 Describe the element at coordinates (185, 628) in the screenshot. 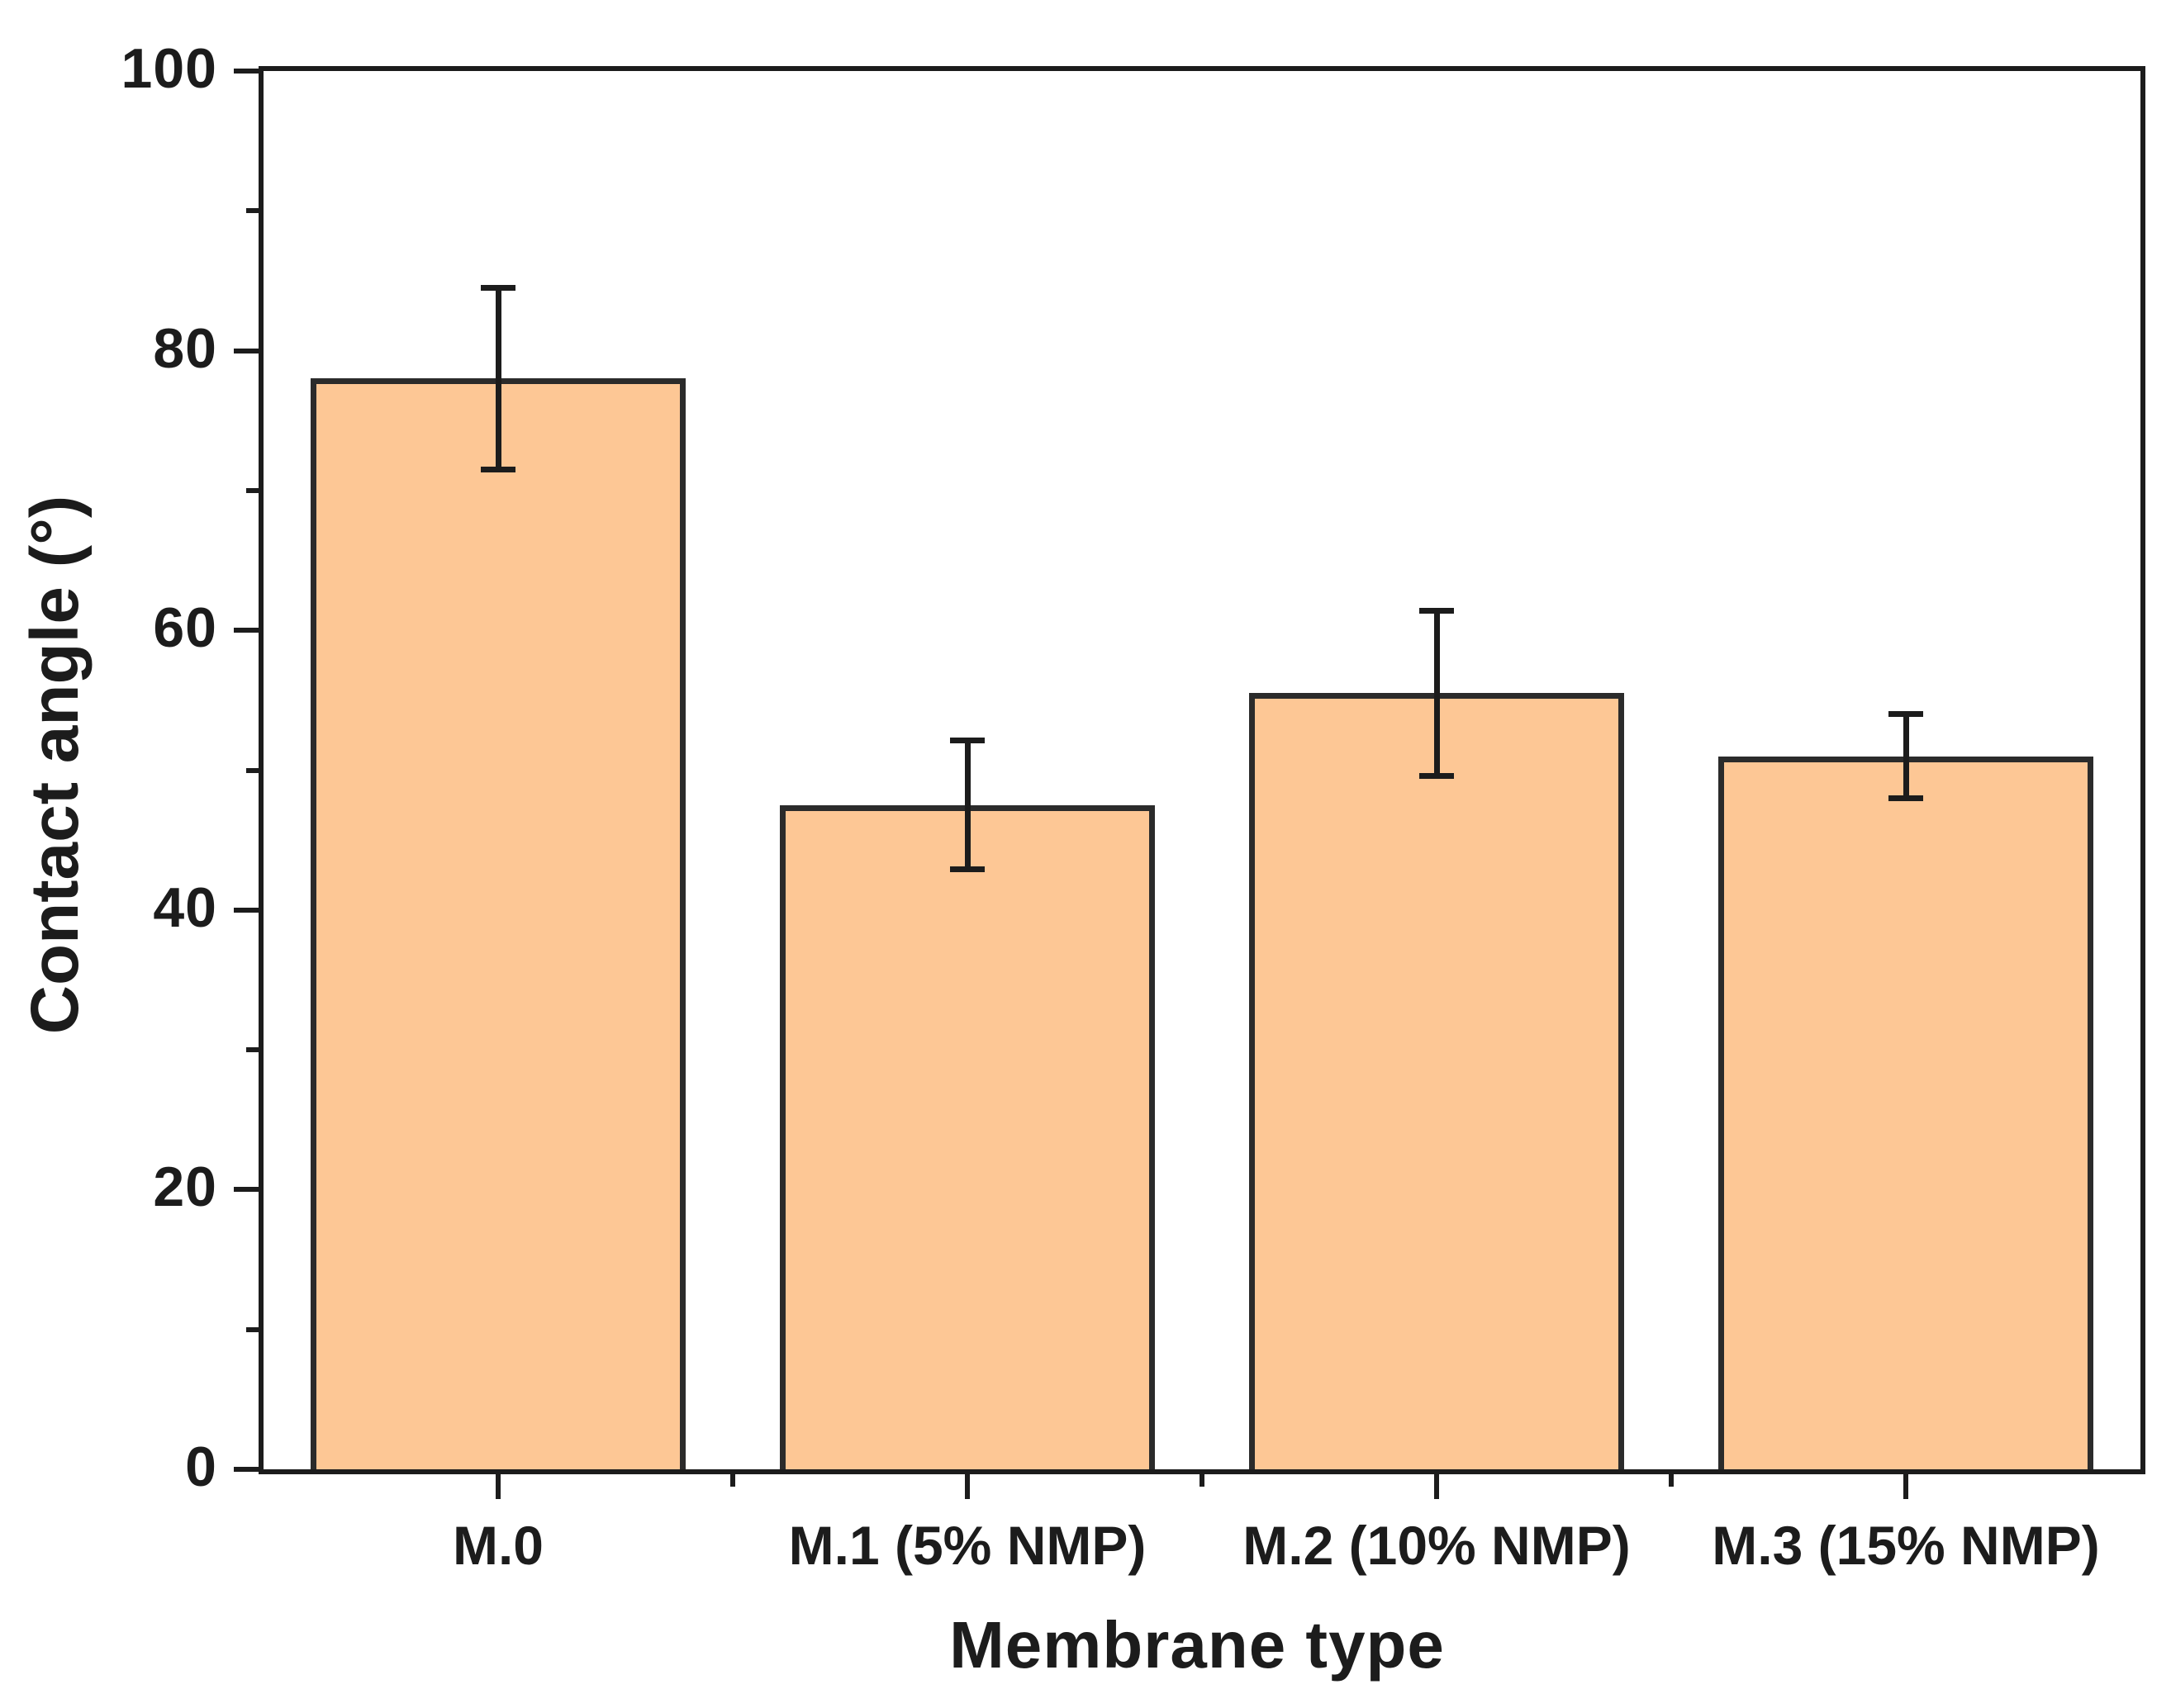

I see `y-tick-label: 60` at that location.